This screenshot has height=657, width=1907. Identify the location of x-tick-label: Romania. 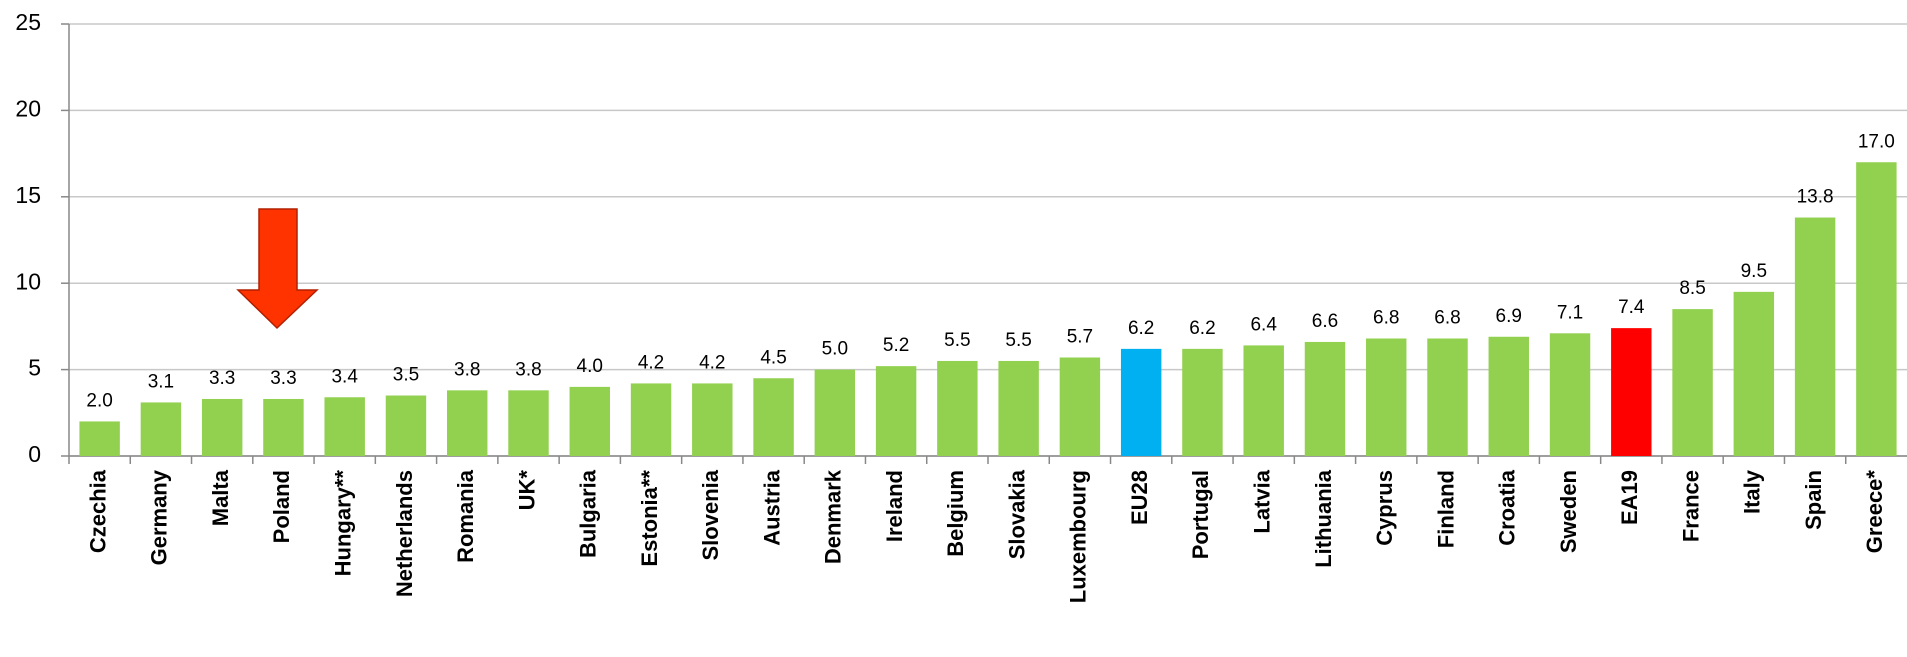
(465, 516).